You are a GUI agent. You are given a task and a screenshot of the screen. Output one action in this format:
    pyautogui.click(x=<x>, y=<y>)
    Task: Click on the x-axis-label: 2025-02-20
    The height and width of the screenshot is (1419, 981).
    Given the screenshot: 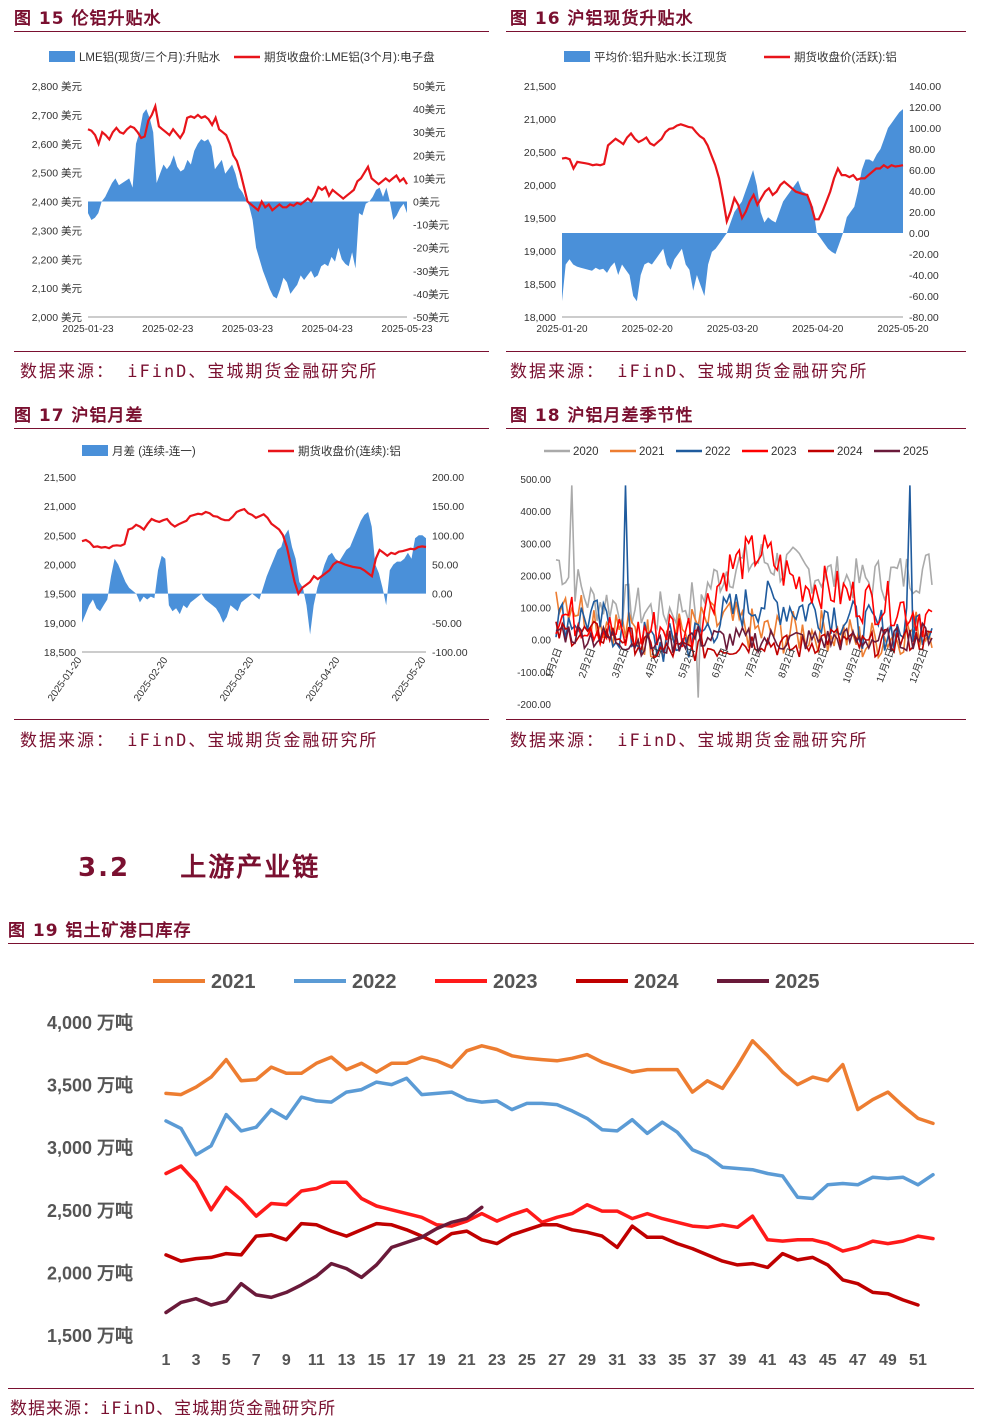 What is the action you would take?
    pyautogui.click(x=648, y=329)
    